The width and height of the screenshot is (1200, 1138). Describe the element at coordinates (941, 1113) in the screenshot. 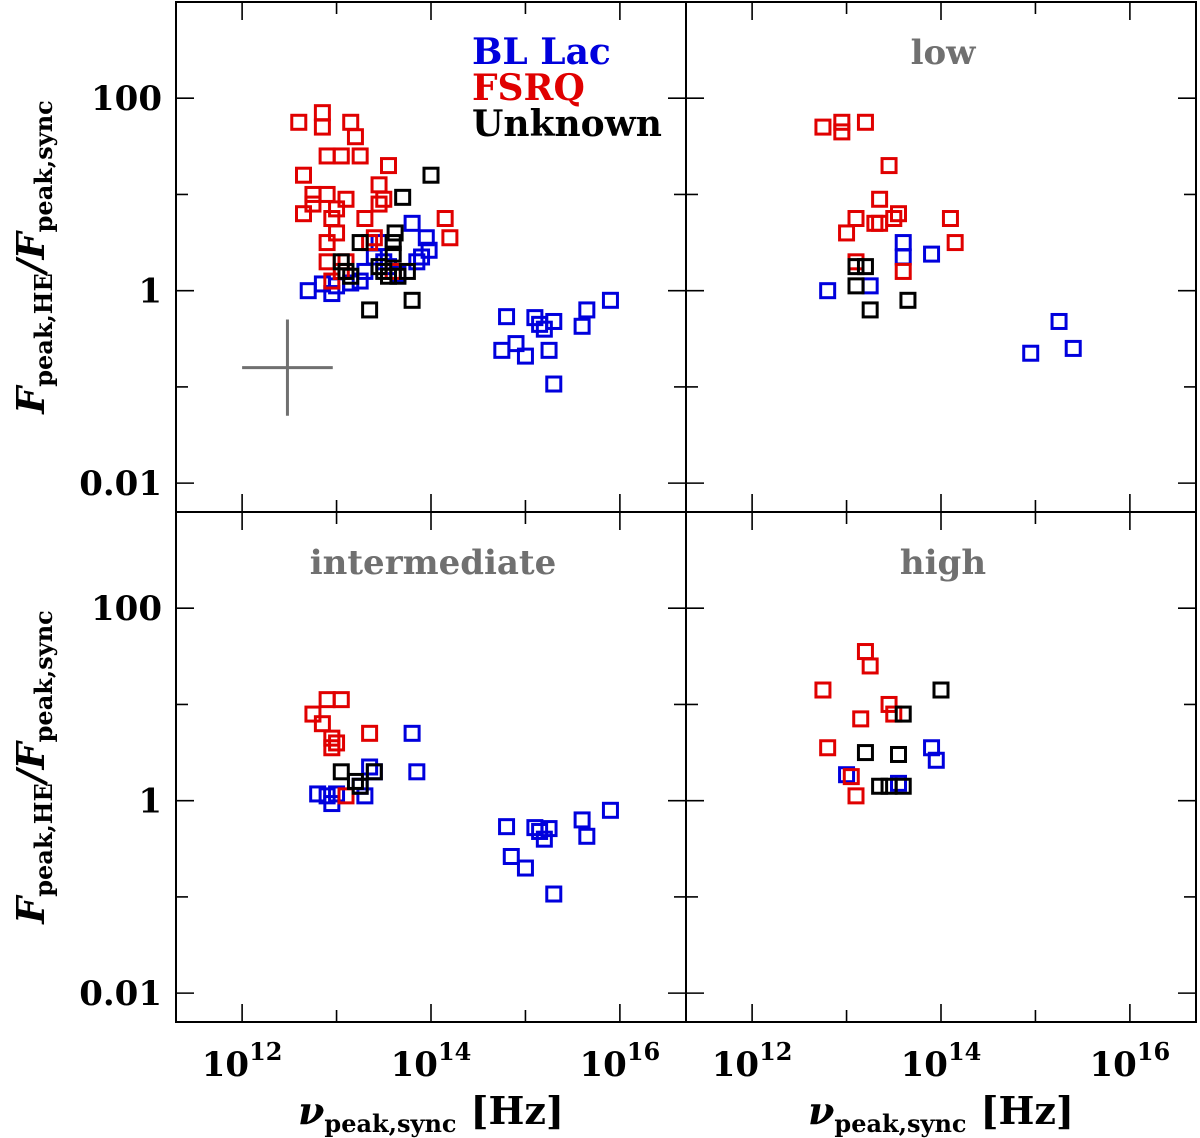

I see `x-axis-label: νpeak,sync [Hz]` at that location.